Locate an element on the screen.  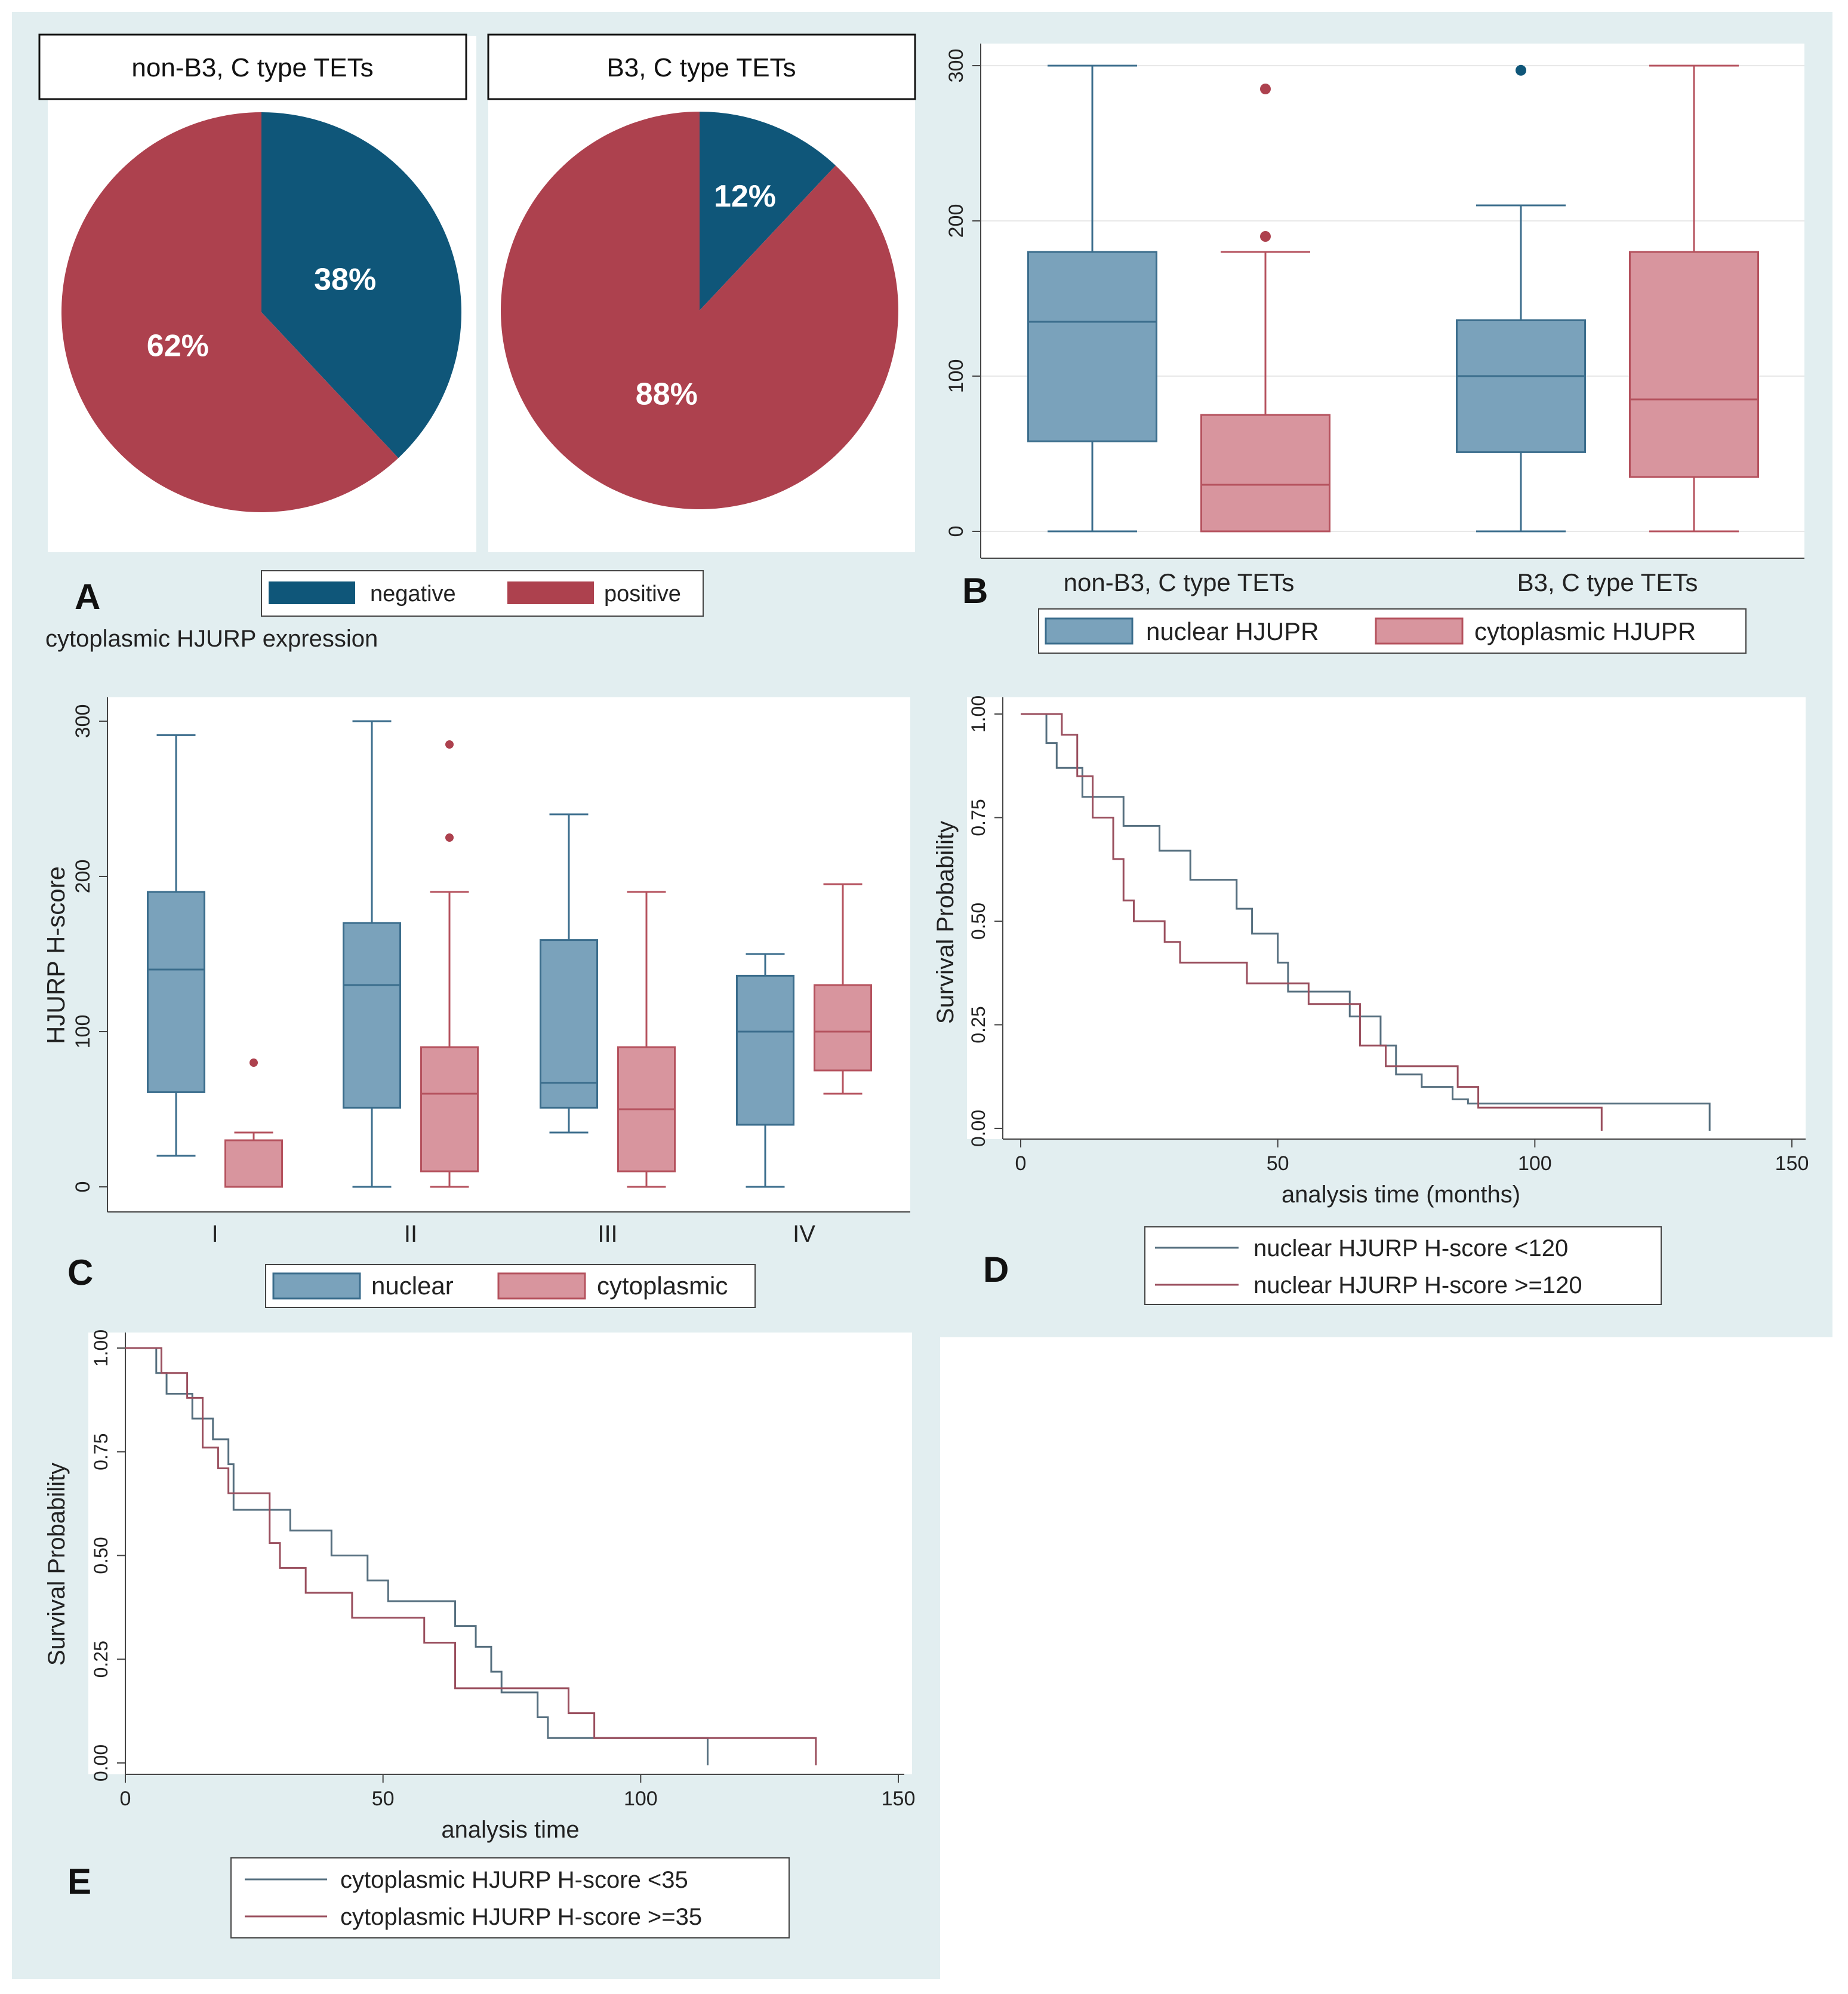
plot-d-curves is located at coordinates (1366, 922).